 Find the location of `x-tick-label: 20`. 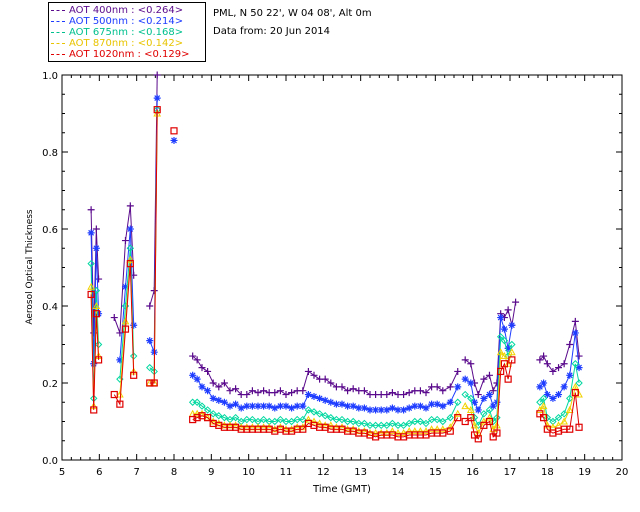

x-tick-label: 20 is located at coordinates (622, 472).